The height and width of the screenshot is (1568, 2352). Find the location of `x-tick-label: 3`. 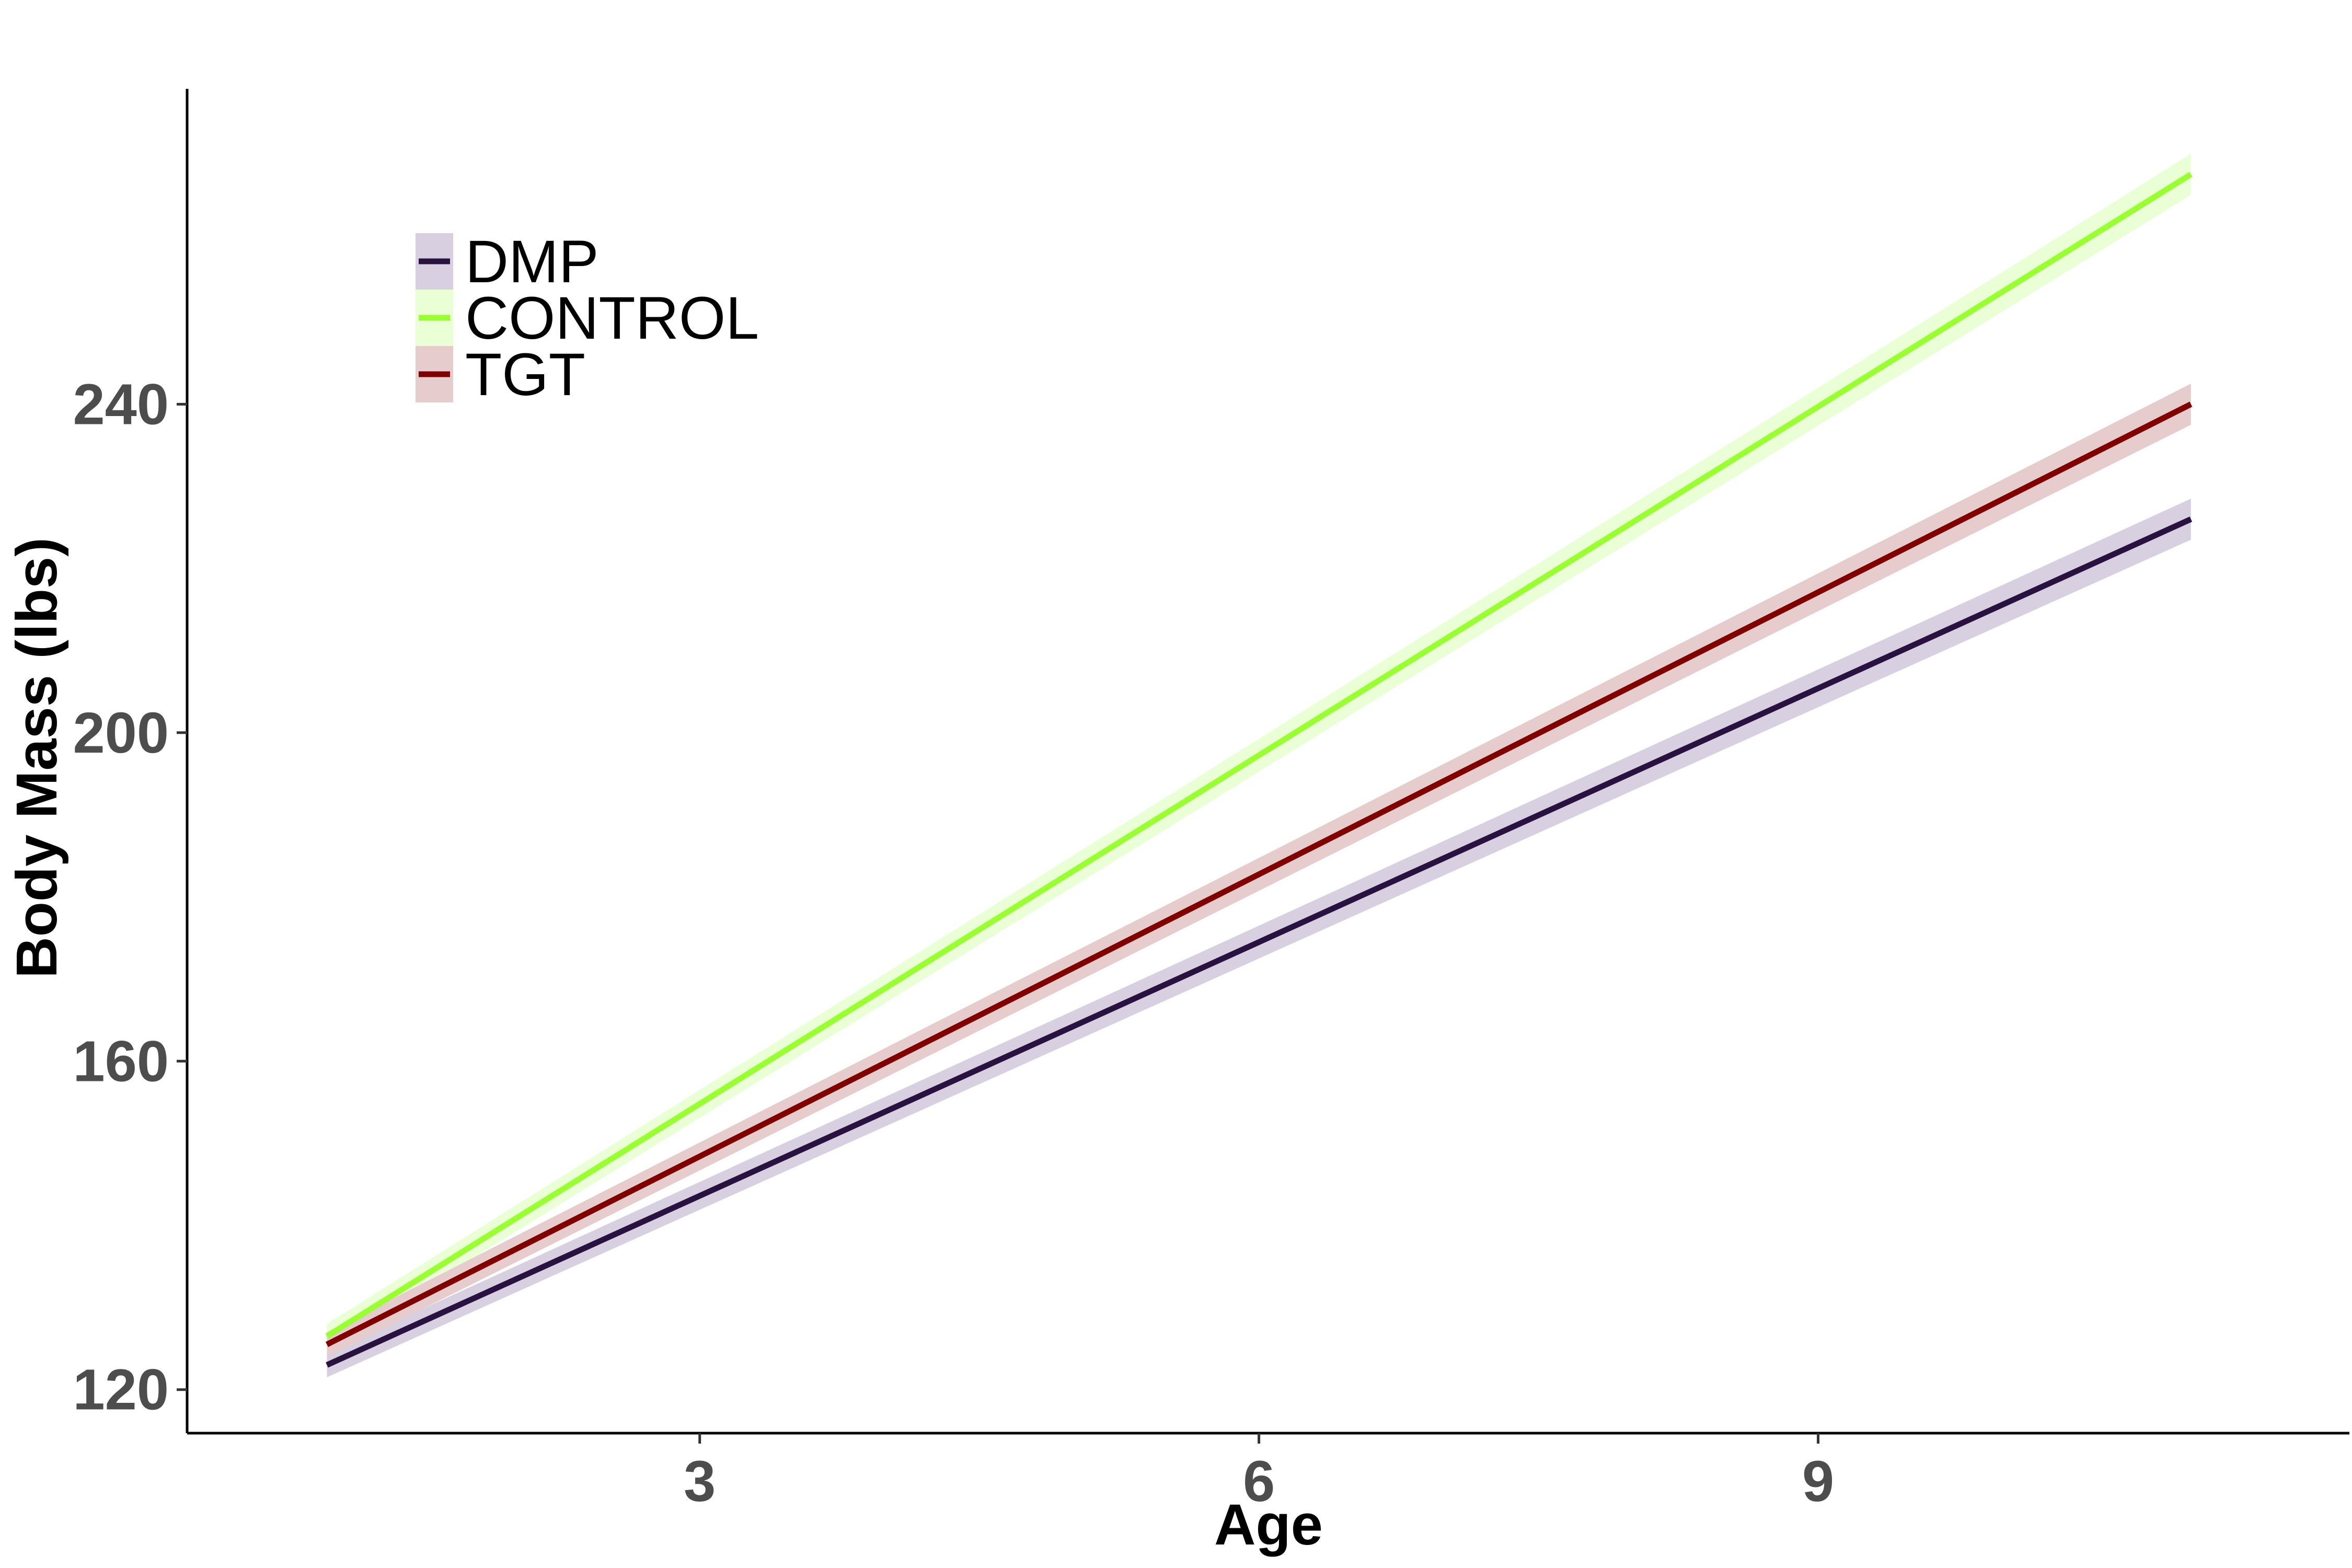

x-tick-label: 3 is located at coordinates (700, 1481).